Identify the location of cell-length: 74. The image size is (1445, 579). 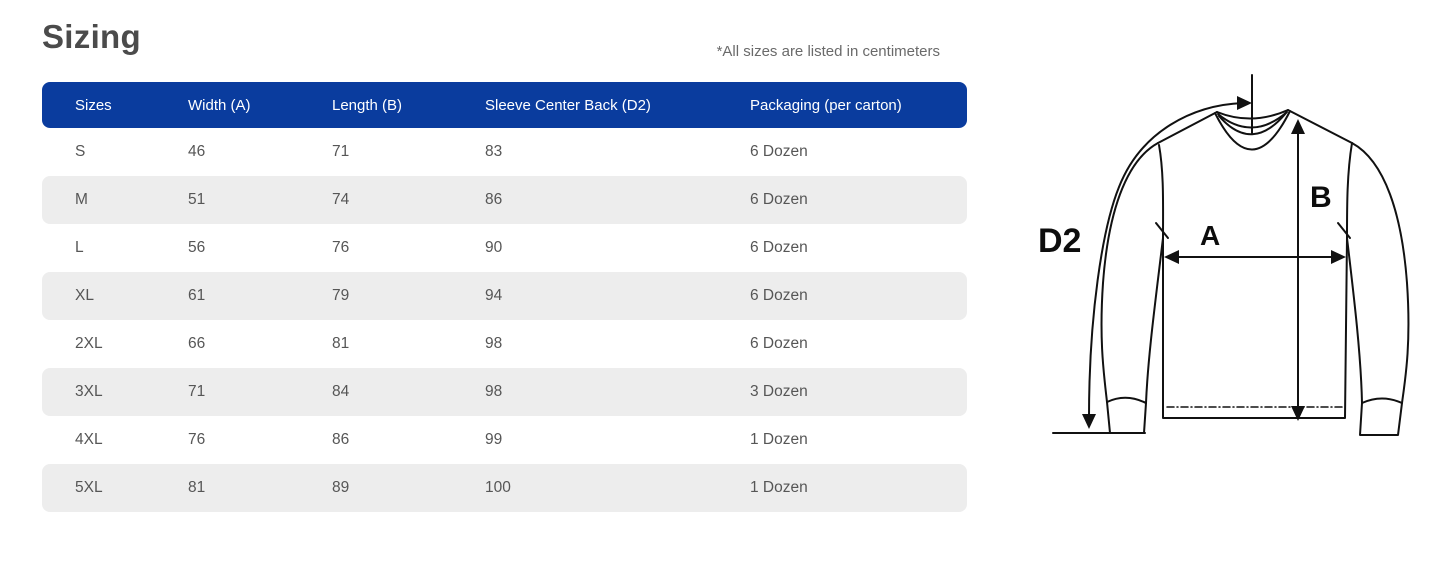
(341, 199).